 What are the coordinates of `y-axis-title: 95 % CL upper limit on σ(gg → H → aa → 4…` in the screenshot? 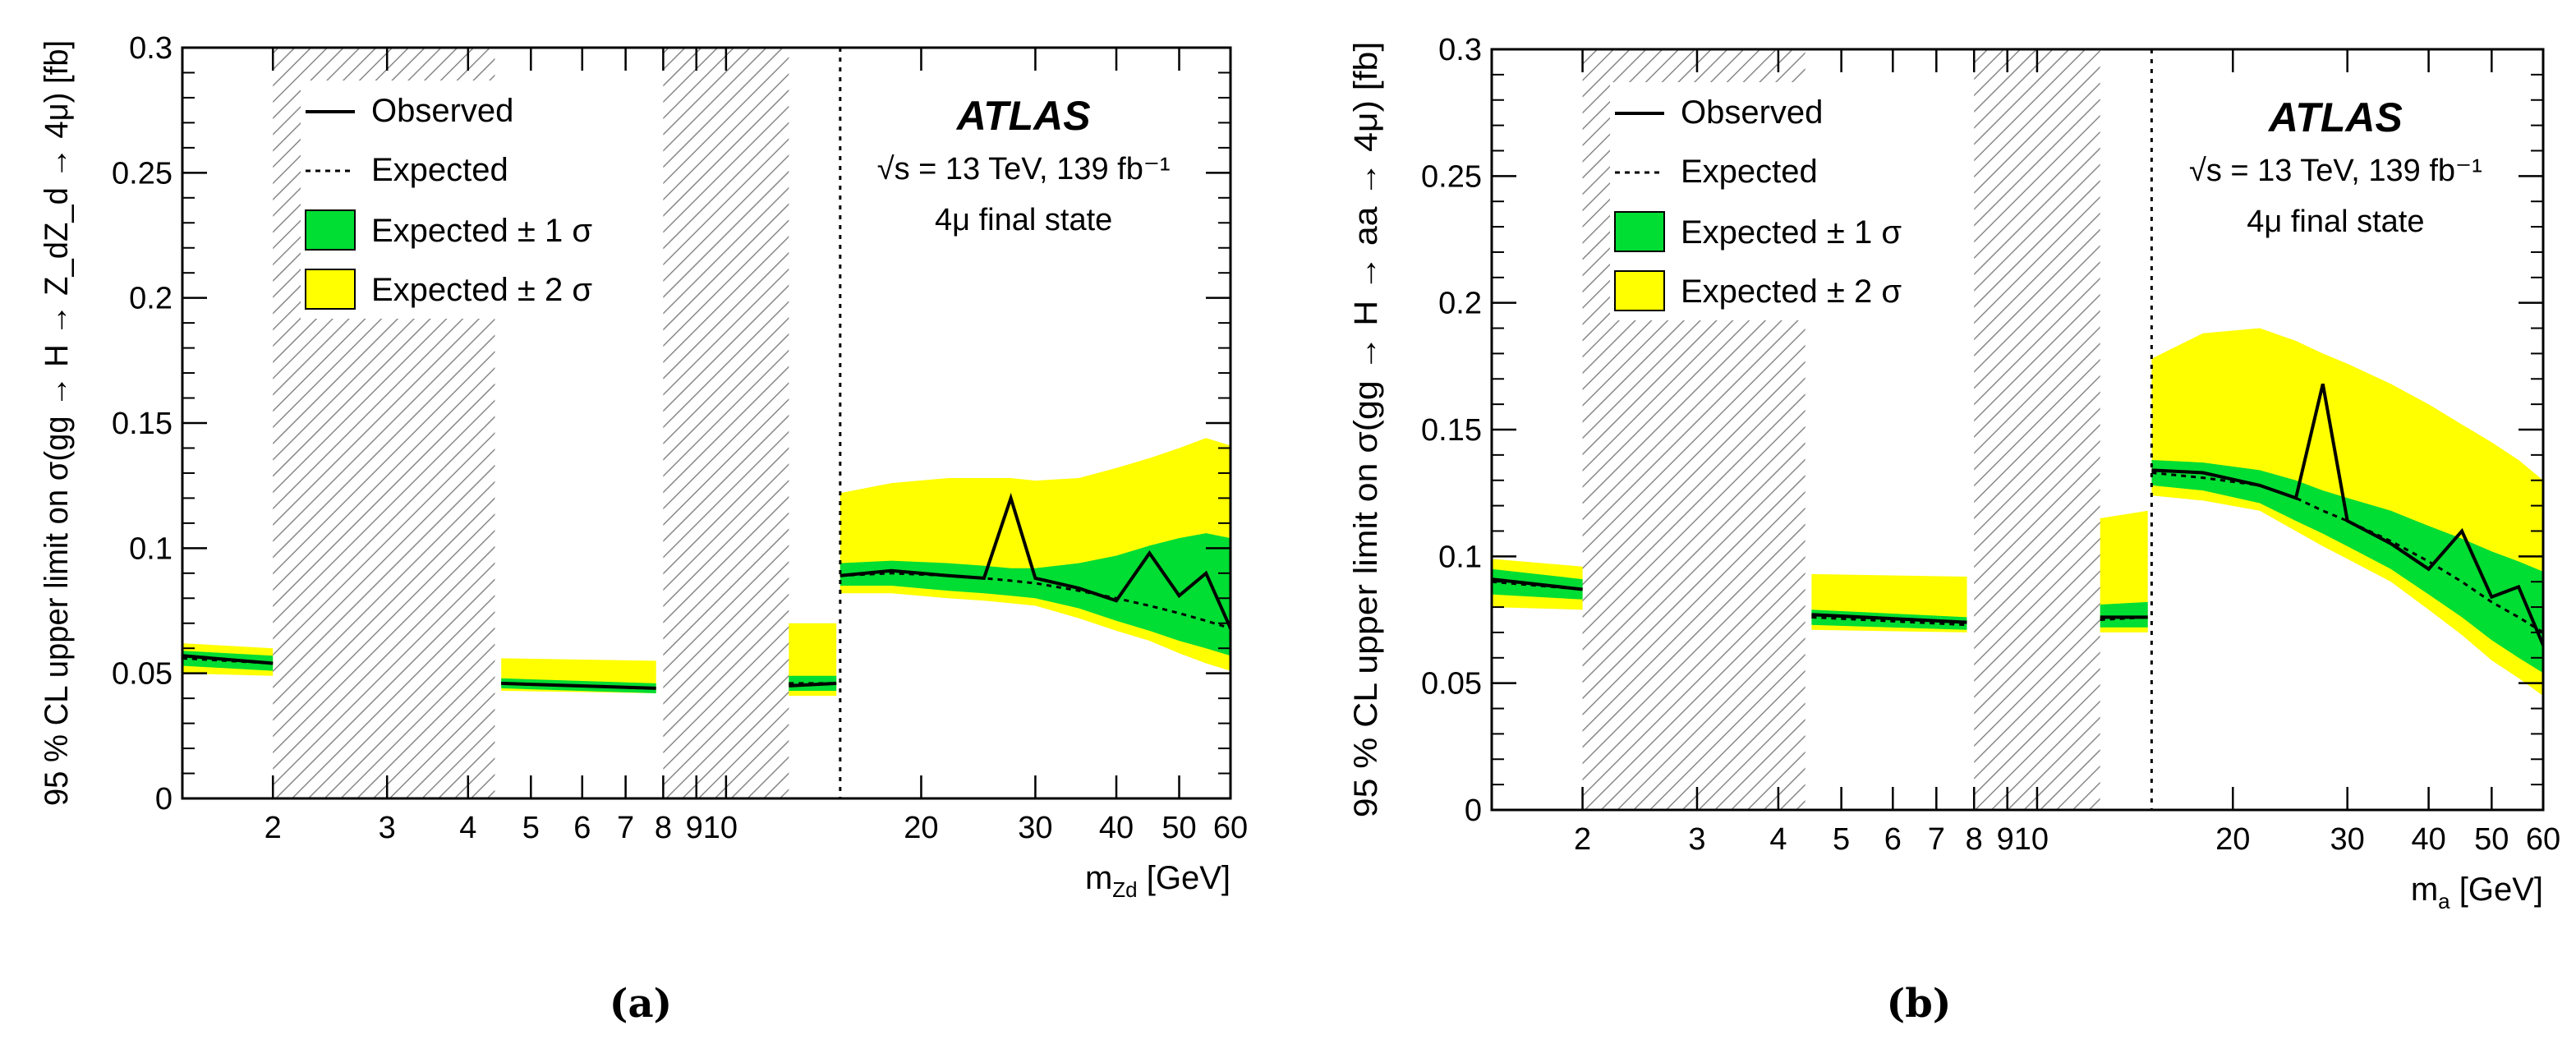 It's located at (1366, 430).